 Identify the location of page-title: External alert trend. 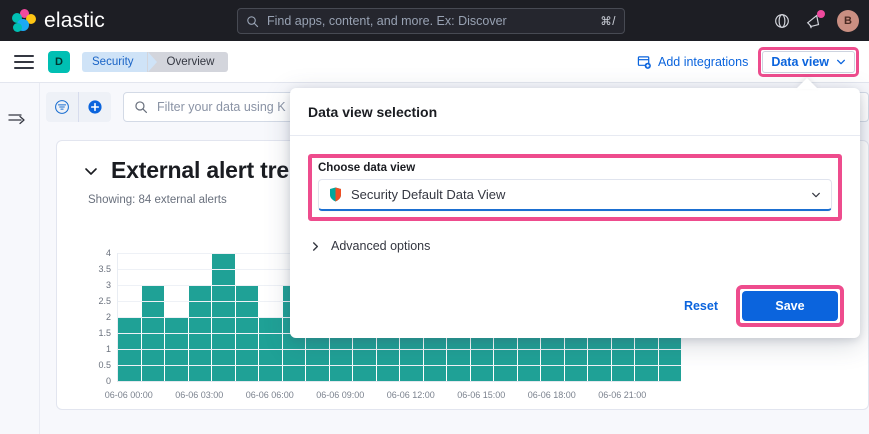
(214, 170).